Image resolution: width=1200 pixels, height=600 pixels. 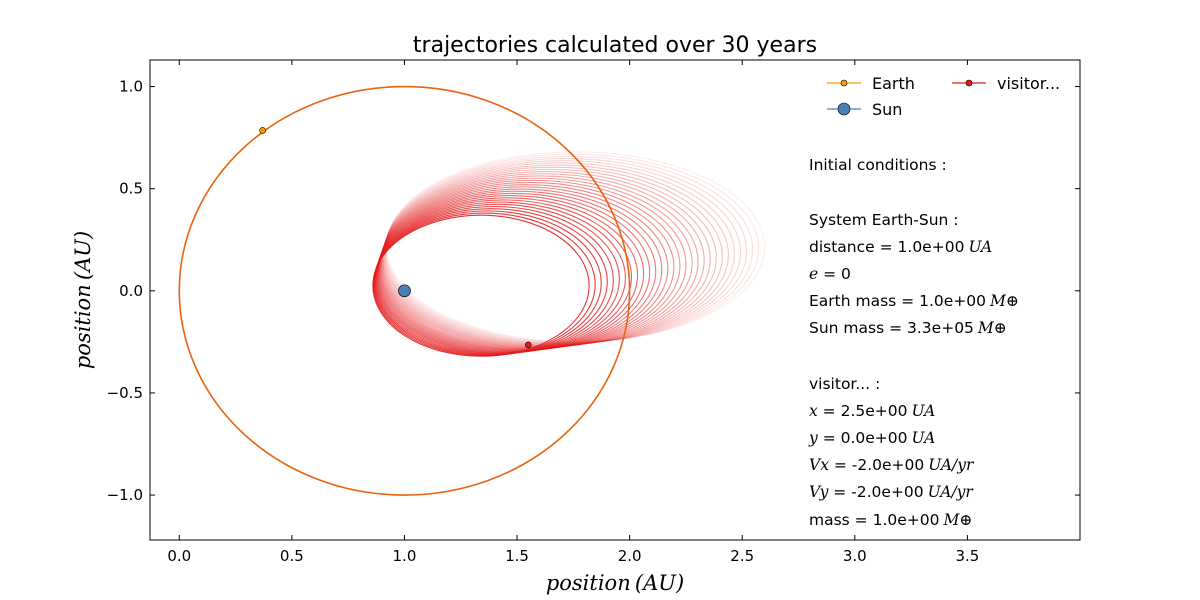 I want to click on info-visitor-mass: mass = 1.0e+00 M⊕, so click(x=890, y=520).